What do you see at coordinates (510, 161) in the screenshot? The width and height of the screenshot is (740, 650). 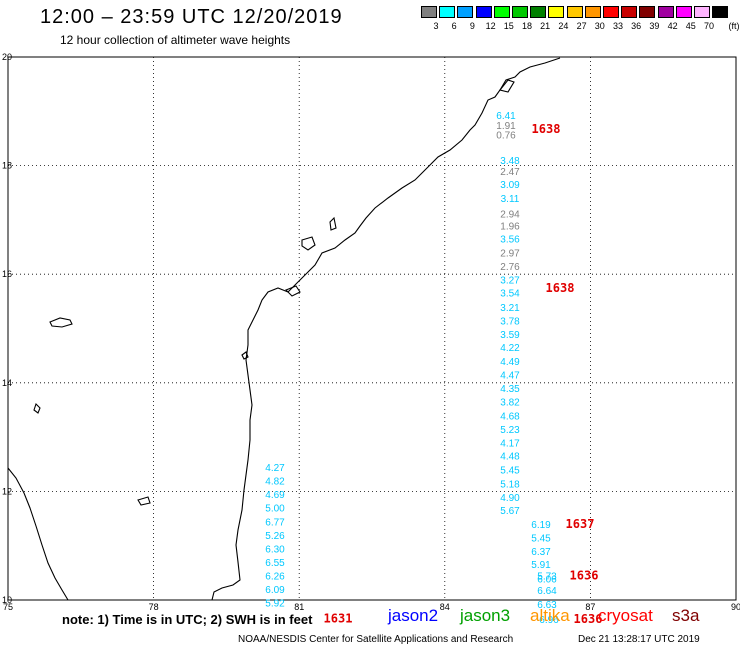 I see `wave-height-value: 3.48` at bounding box center [510, 161].